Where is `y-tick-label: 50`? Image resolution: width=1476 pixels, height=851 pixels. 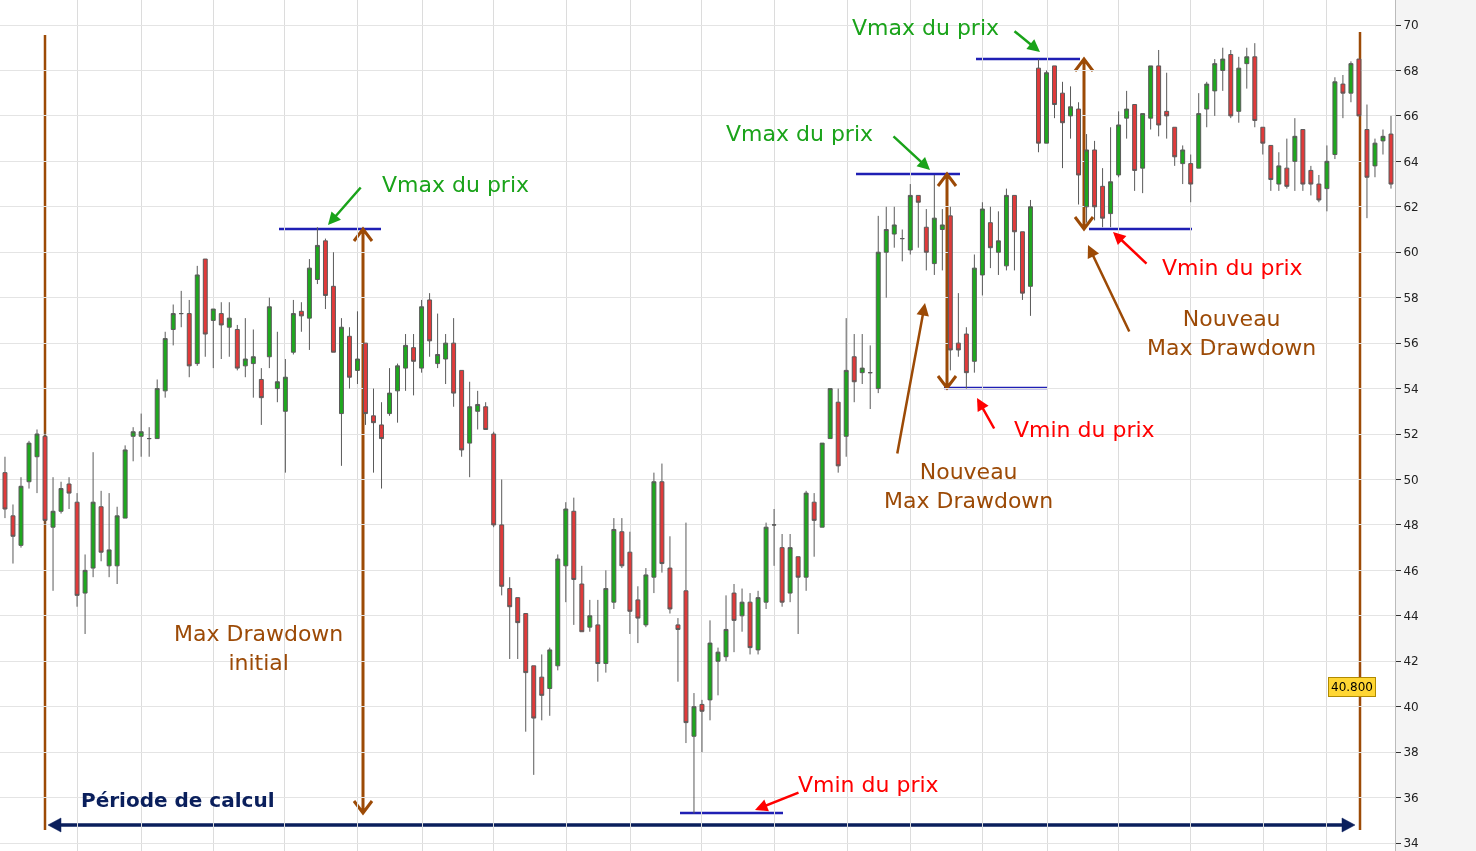
y-tick-label: 50 is located at coordinates (1411, 479).